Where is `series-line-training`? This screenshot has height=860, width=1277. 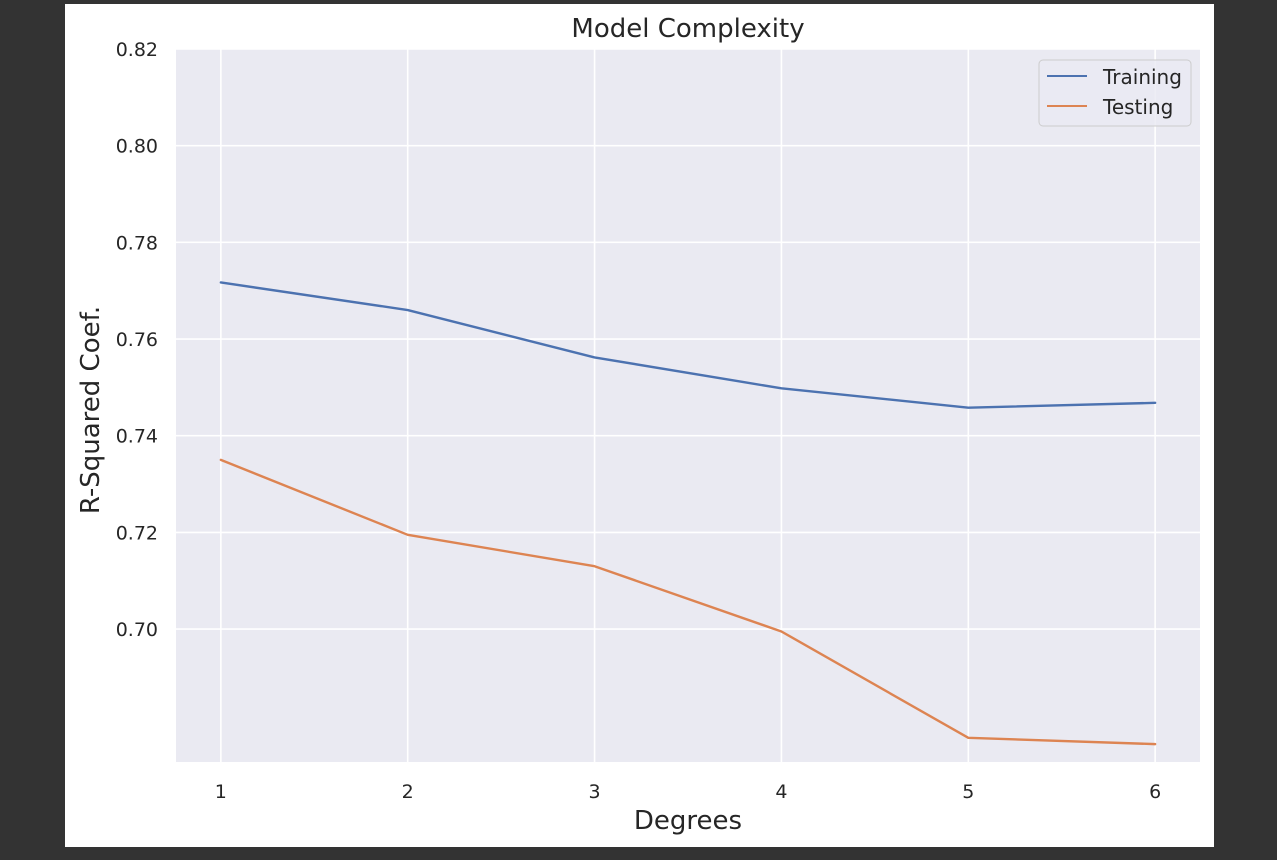 series-line-training is located at coordinates (688, 345).